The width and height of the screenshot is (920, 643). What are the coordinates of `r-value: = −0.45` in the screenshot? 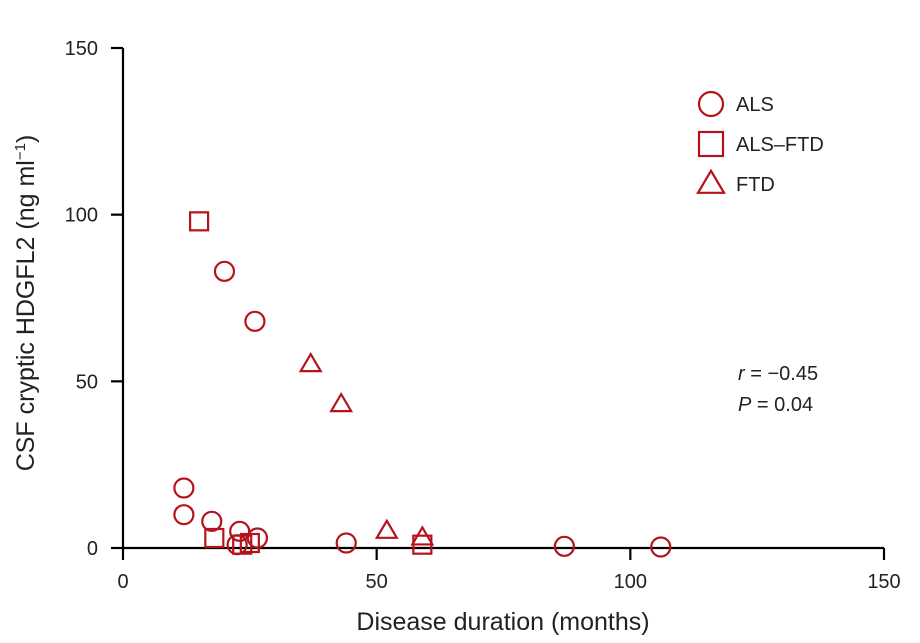 It's located at (781, 374).